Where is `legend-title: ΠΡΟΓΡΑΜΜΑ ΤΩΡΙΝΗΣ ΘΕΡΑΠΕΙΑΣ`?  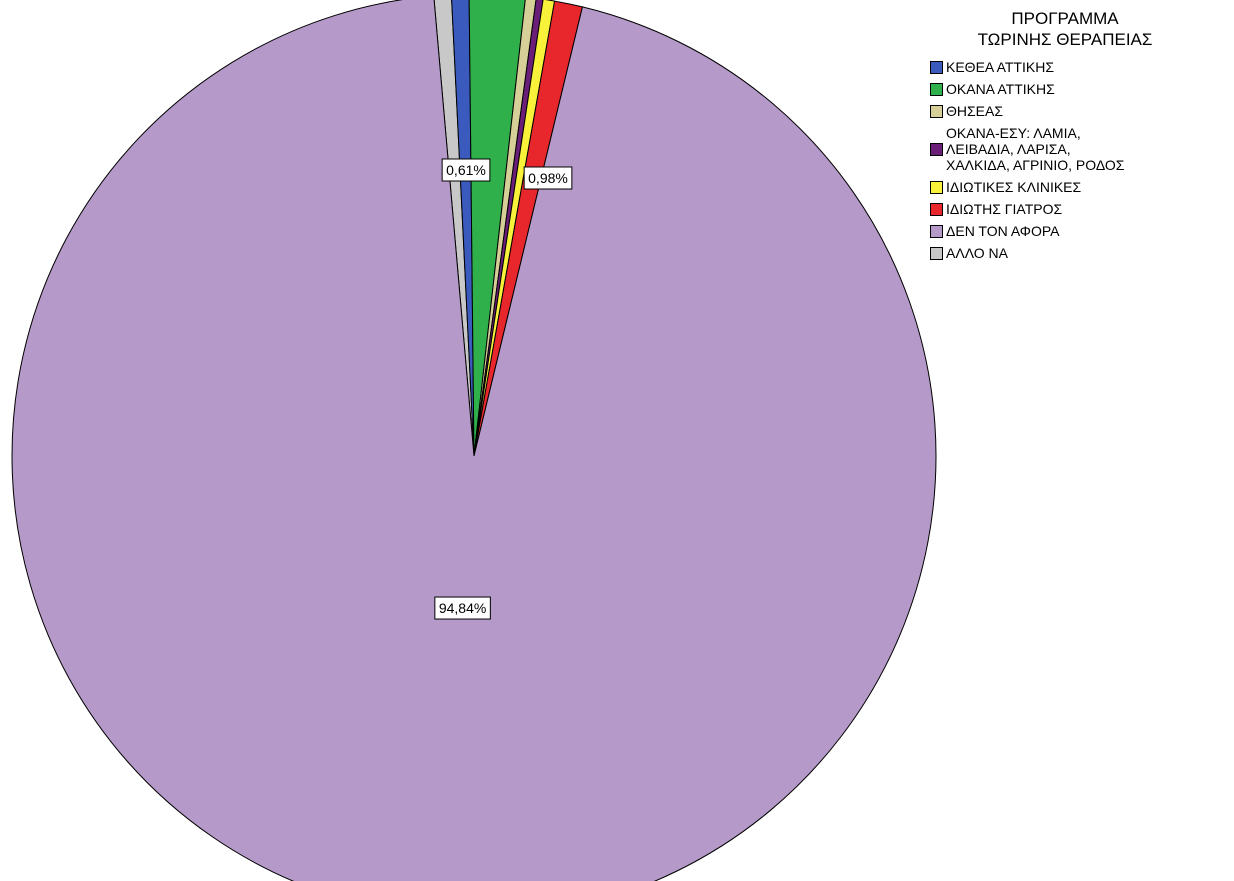
legend-title: ΠΡΟΓΡΑΜΜΑ ΤΩΡΙΝΗΣ ΘΕΡΑΠΕΙΑΣ is located at coordinates (1065, 29).